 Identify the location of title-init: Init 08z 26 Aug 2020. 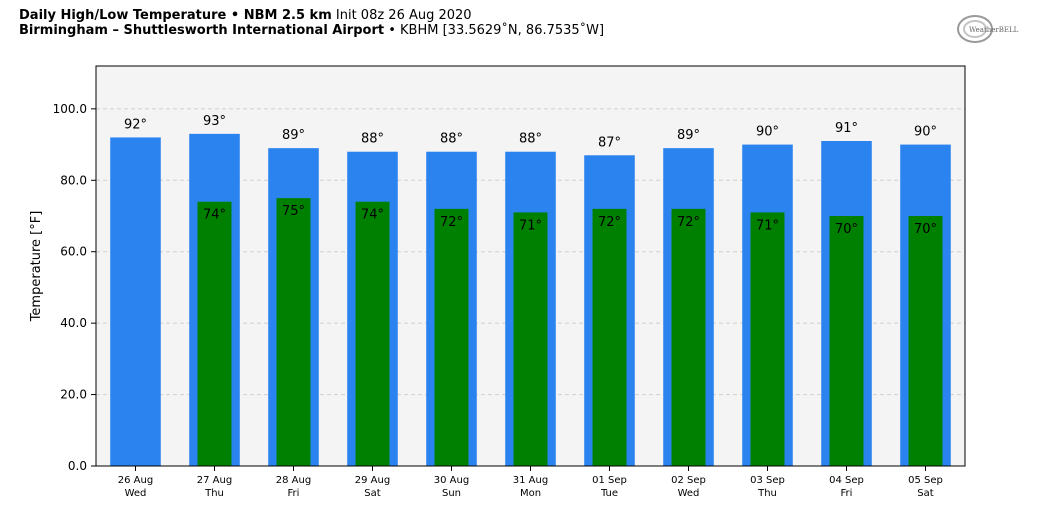
(403, 15).